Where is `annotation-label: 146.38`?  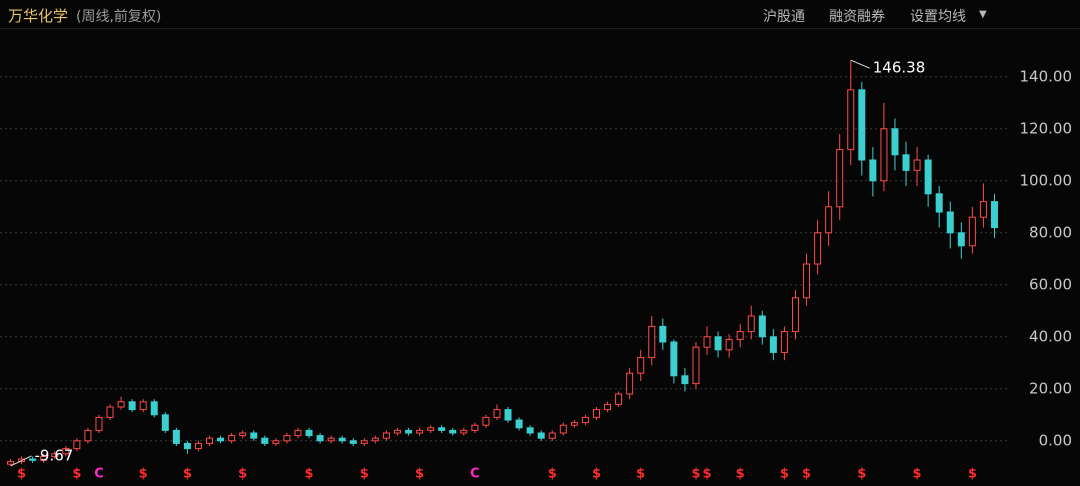 annotation-label: 146.38 is located at coordinates (899, 68).